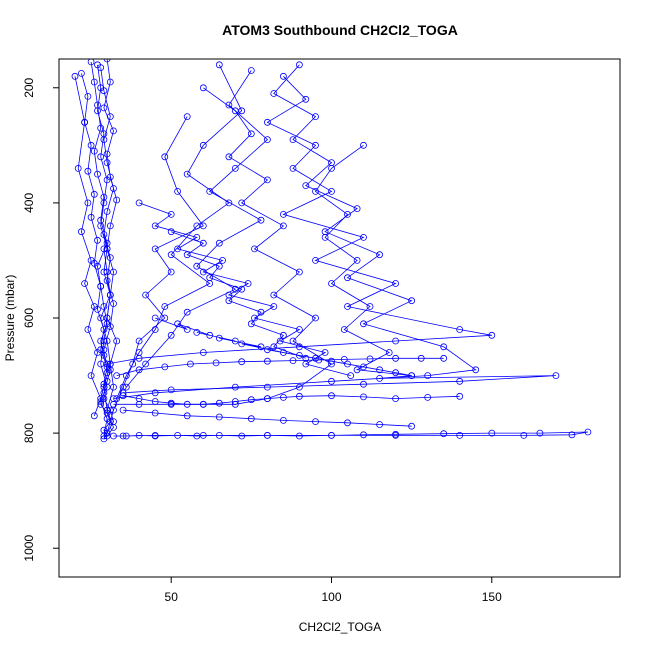 Image resolution: width=650 pixels, height=650 pixels. What do you see at coordinates (40, 319) in the screenshot?
I see `y-axis: 200 400 600 800 1000` at bounding box center [40, 319].